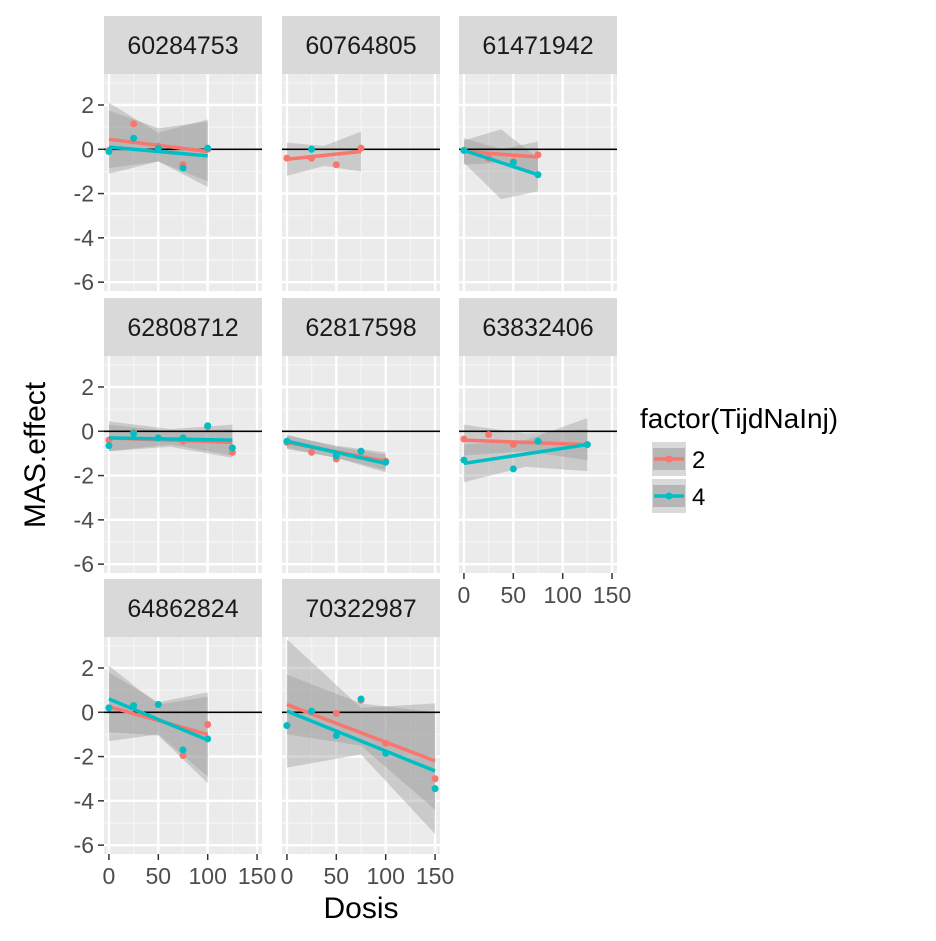  I want to click on facet-panel: 70322987 0 50 100 150, so click(367, 734).